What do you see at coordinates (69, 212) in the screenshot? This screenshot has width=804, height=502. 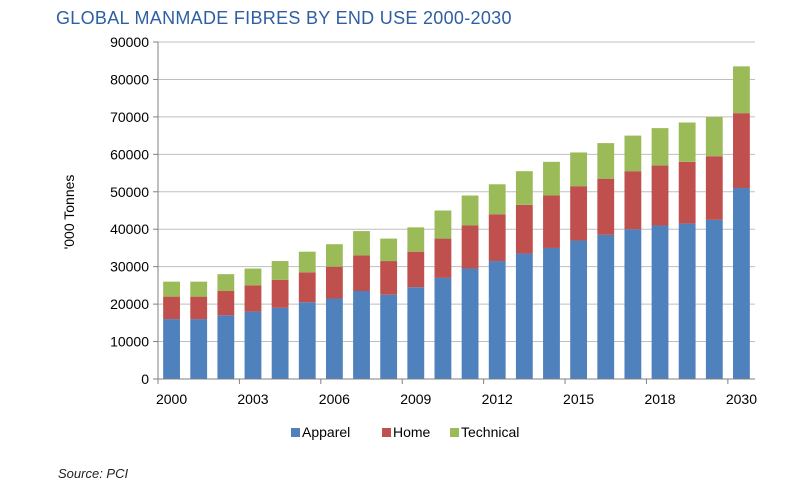 I see `y-axis-label: '000 Tonnes` at bounding box center [69, 212].